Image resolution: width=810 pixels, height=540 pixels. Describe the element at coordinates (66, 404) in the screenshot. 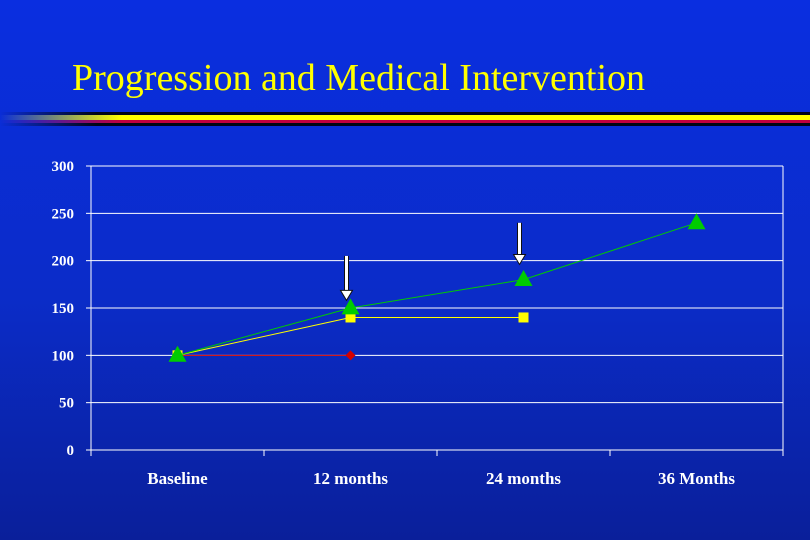

I see `y-tick-label: 50` at that location.